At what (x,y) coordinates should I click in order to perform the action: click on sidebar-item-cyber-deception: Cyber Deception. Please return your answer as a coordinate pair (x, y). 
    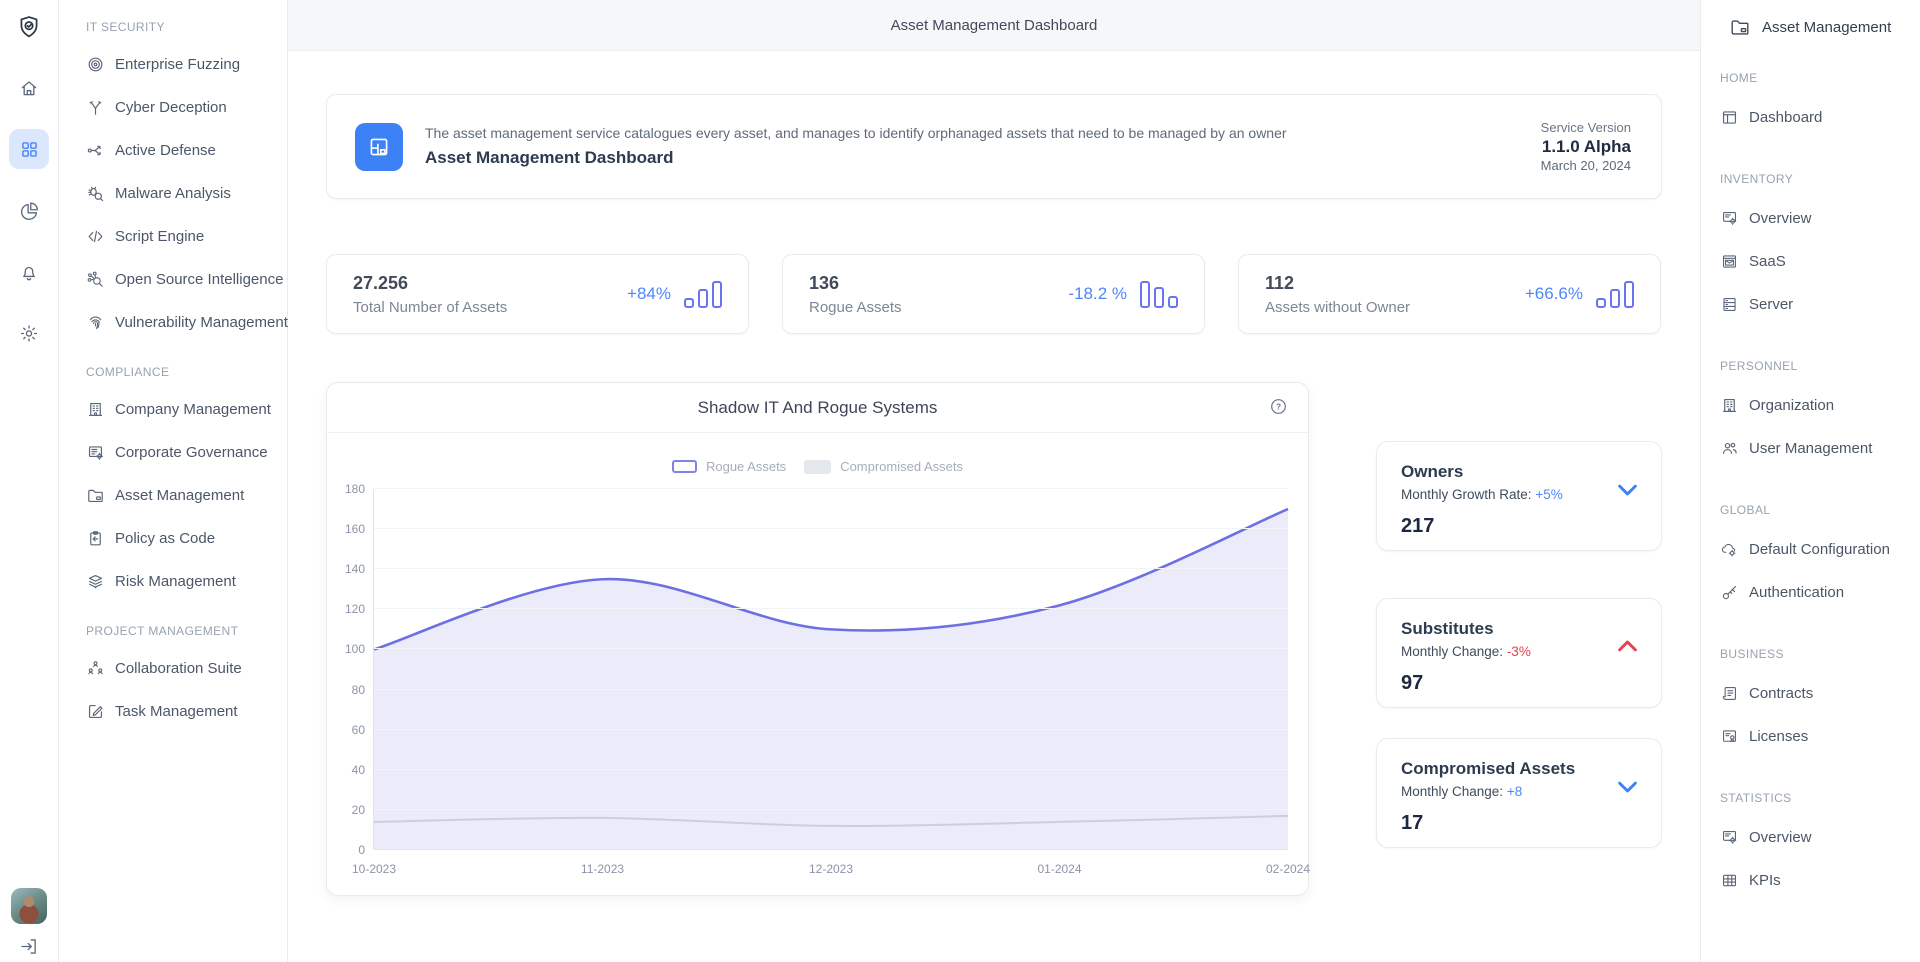
    Looking at the image, I should click on (181, 107).